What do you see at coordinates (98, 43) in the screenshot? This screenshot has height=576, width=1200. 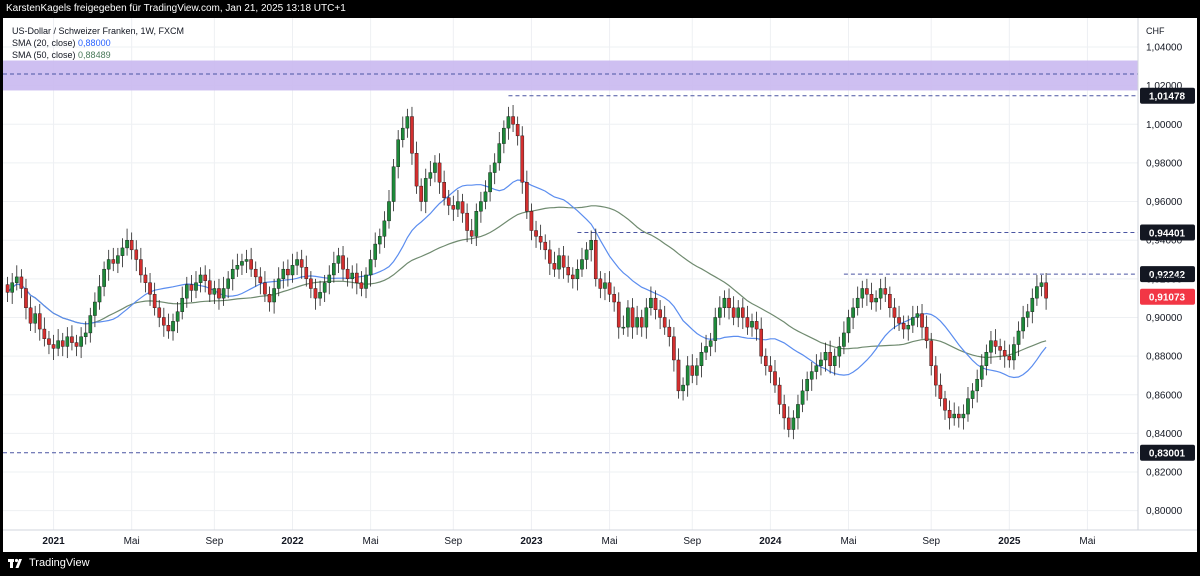 I see `legend-sma20: SMA (20, close) 0,88000` at bounding box center [98, 43].